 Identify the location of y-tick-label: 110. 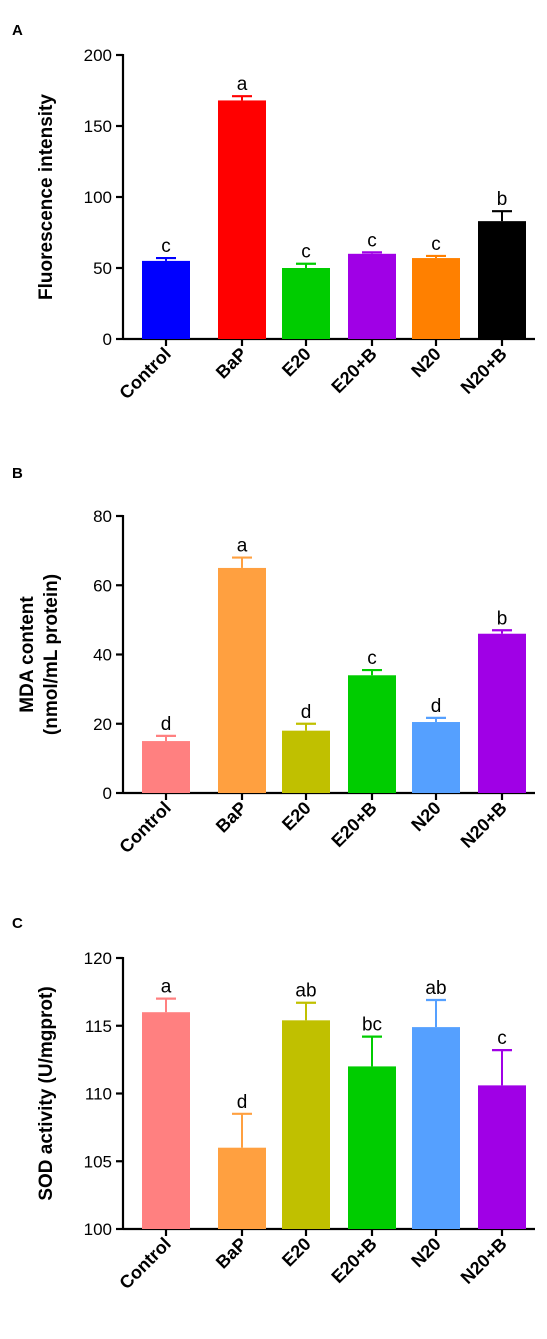
(98, 1094).